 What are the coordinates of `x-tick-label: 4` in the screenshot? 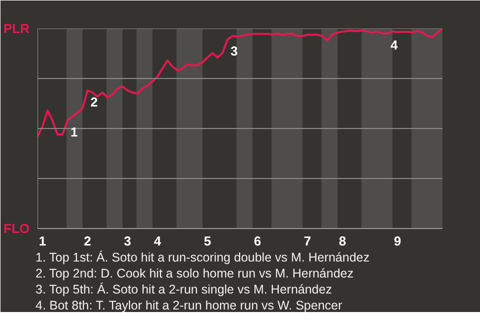 It's located at (158, 241).